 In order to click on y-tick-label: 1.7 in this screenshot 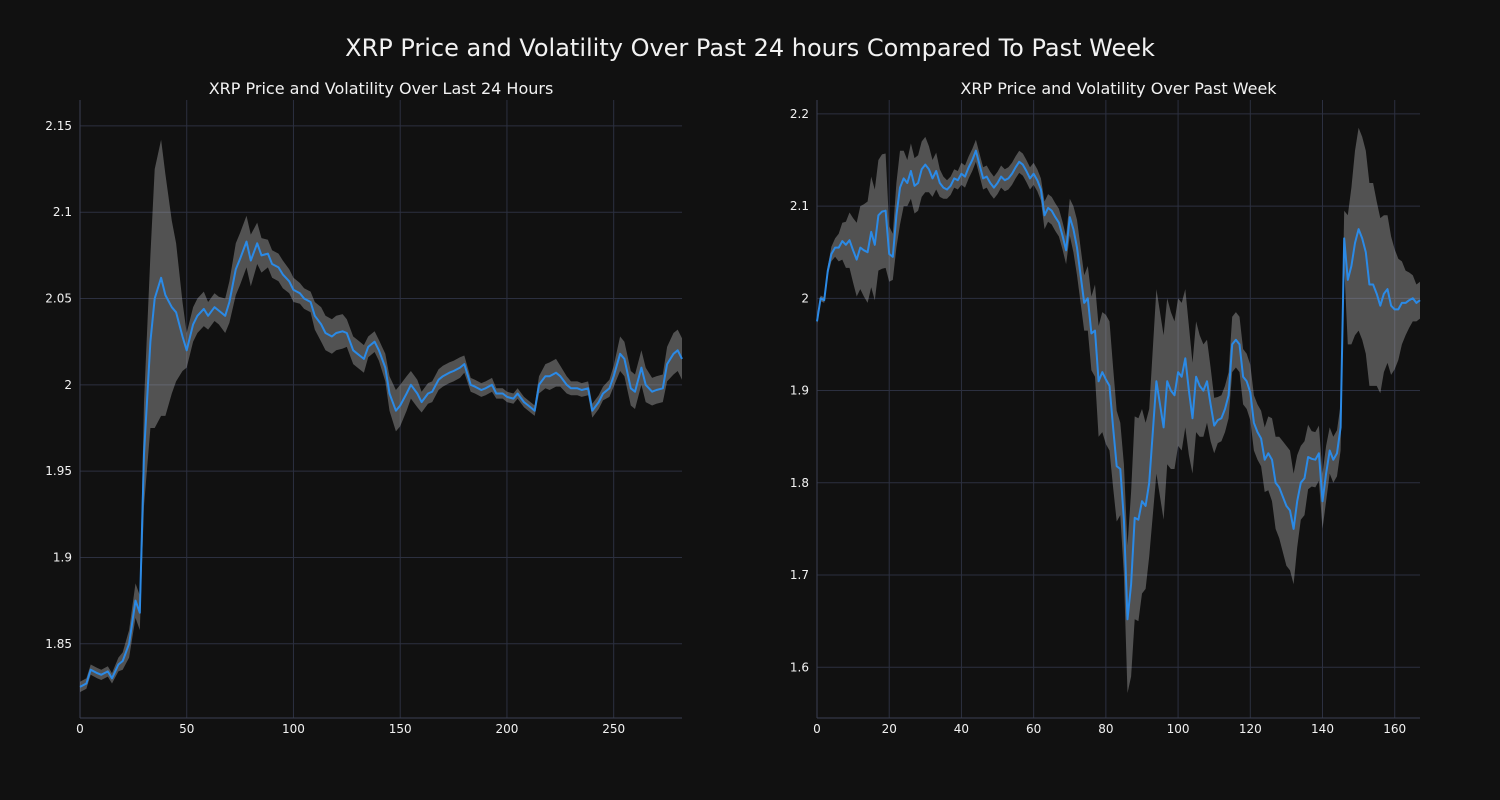, I will do `click(799, 575)`.